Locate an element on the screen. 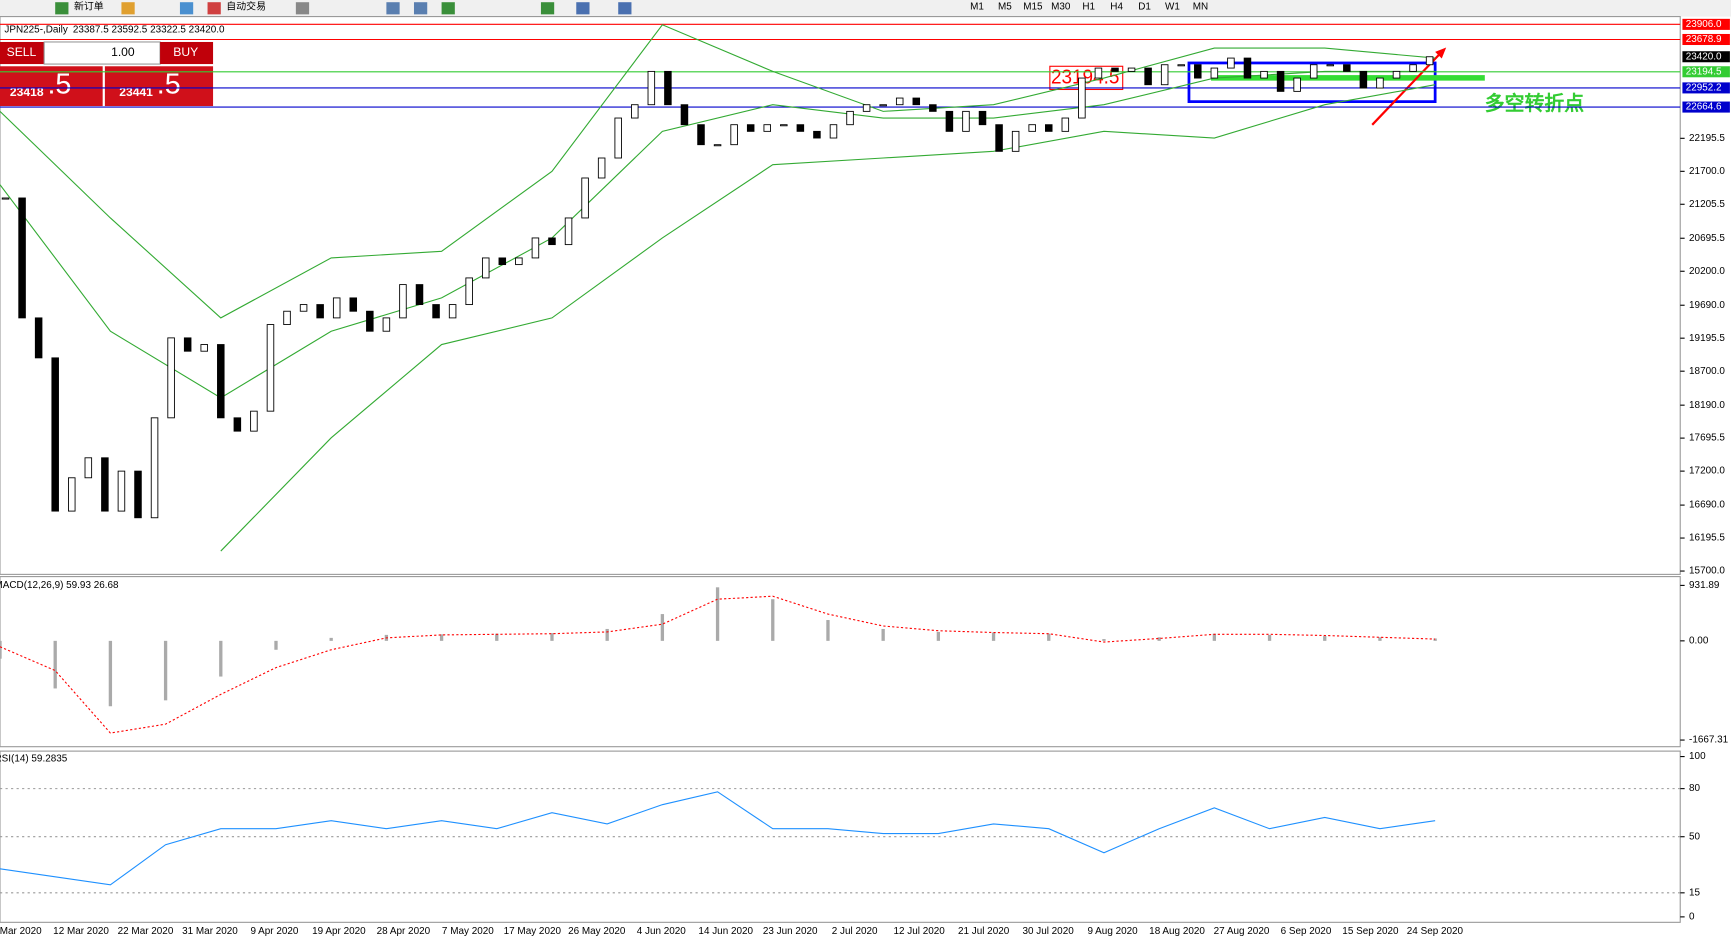 This screenshot has height=940, width=1731. y-tick-label: 16195.5 is located at coordinates (1707, 538).